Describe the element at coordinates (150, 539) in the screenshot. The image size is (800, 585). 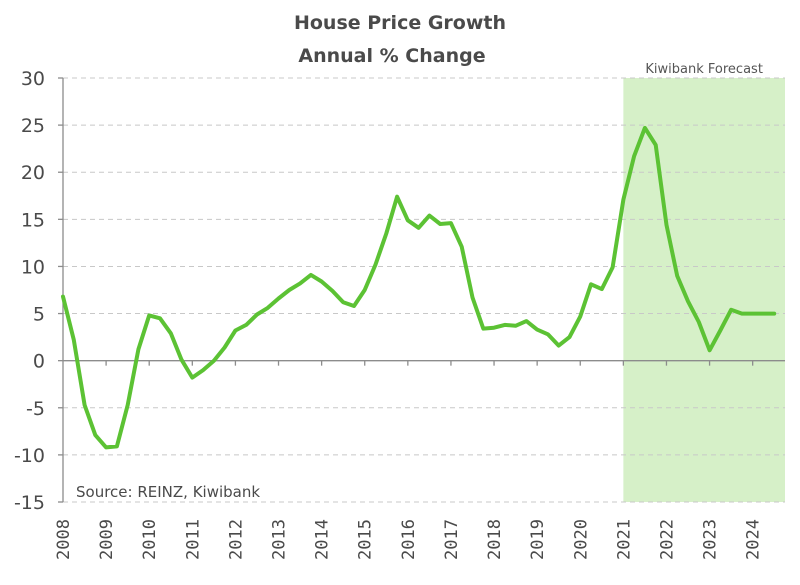
I see `x-tick-label: 2010` at that location.